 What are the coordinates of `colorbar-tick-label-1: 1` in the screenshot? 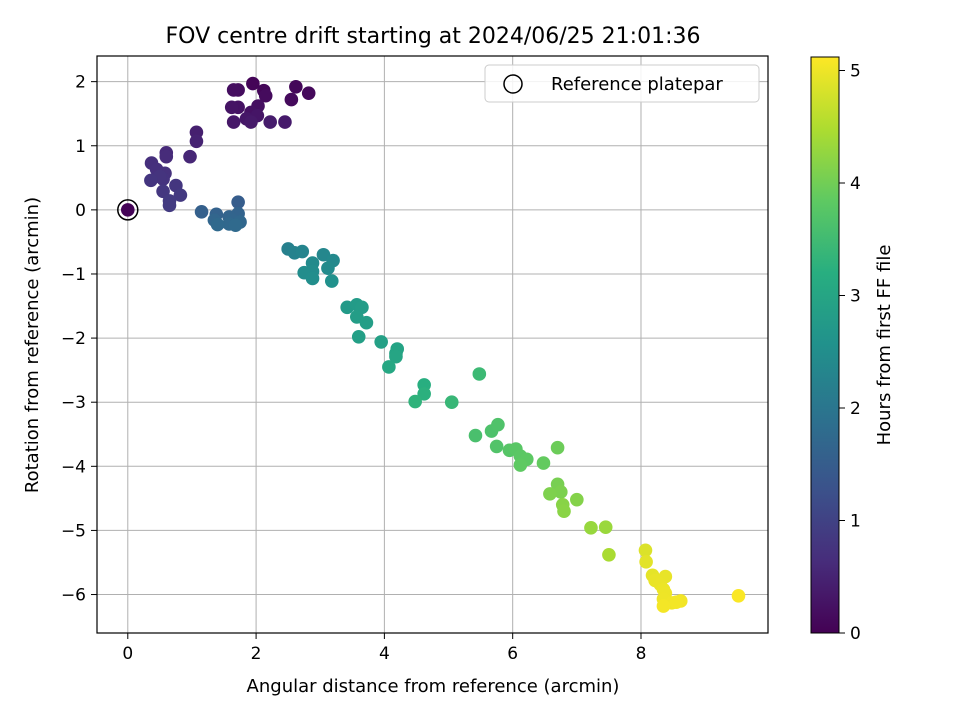 It's located at (855, 522).